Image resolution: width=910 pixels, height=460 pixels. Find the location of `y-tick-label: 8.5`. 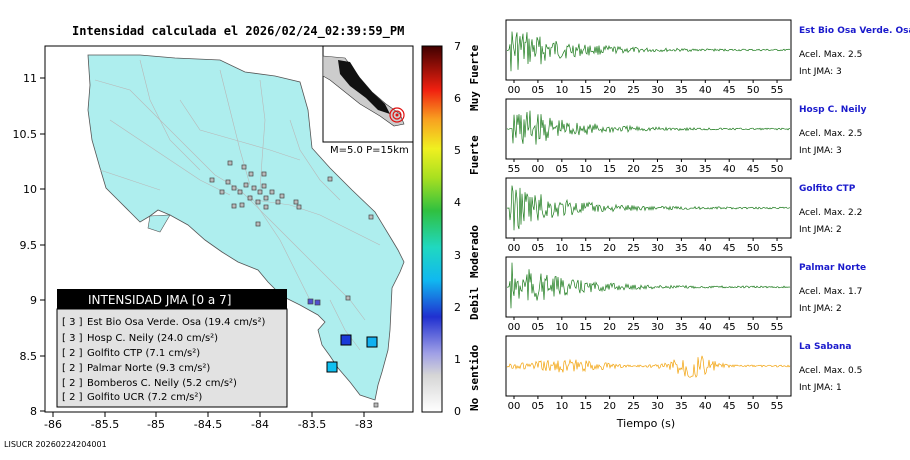

y-tick-label: 8.5 is located at coordinates (29, 356).